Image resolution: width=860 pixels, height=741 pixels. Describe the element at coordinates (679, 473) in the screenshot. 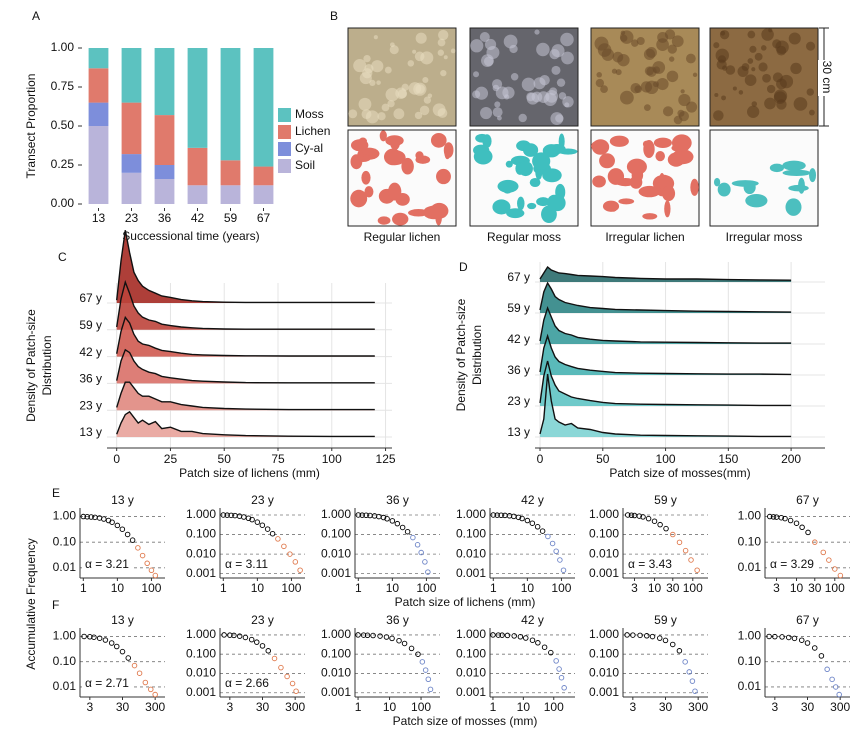

I see `x-axis-label: Patch size of mosses(mm)` at that location.